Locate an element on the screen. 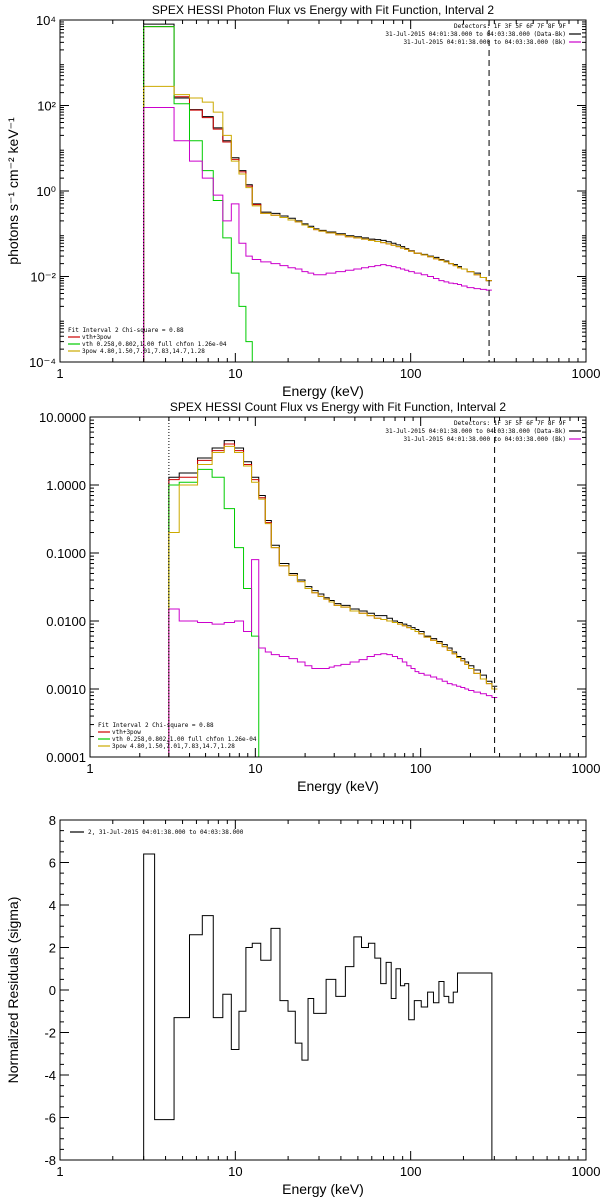 The image size is (600, 1200). count-legend-bottom-1: vth+3pow is located at coordinates (126, 732).